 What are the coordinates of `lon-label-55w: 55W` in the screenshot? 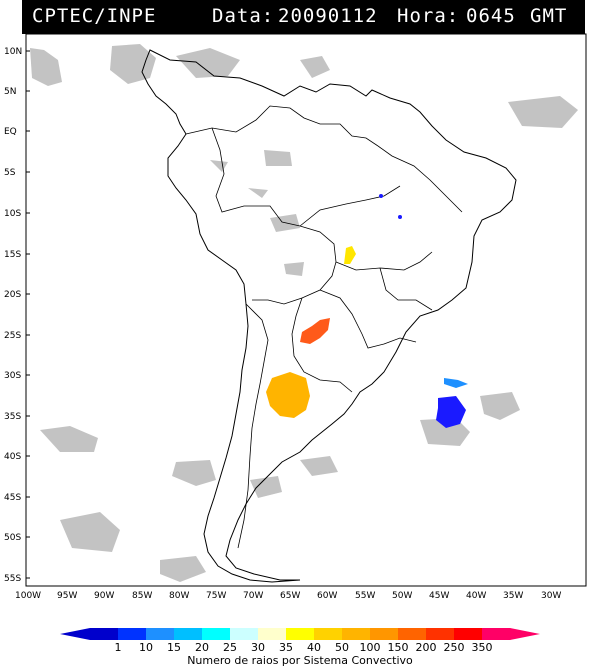 It's located at (365, 596).